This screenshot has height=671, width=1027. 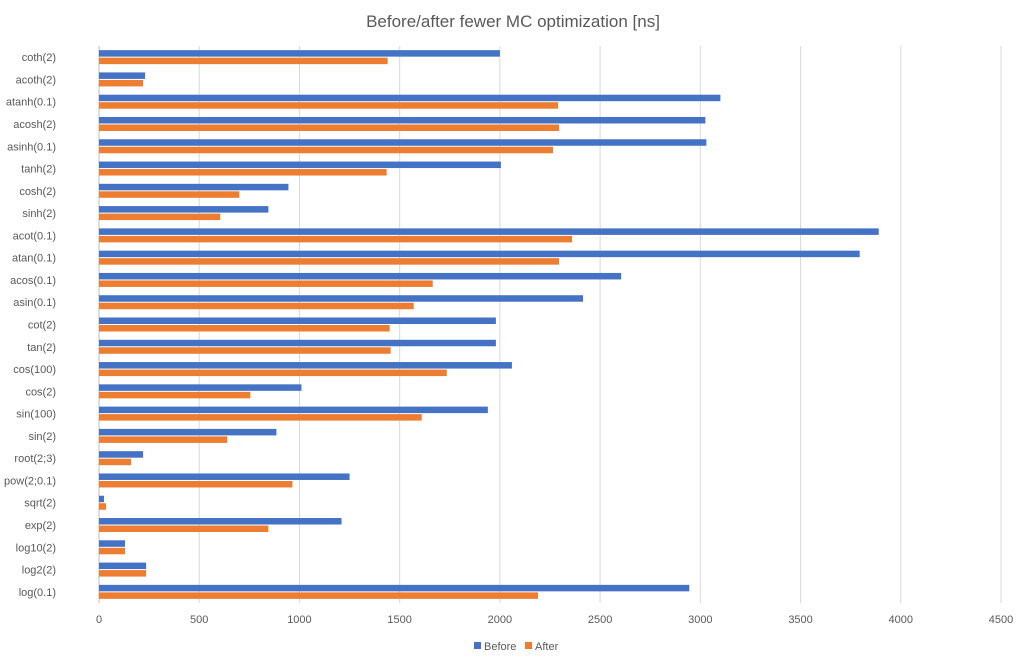 I want to click on category-label: asinh(0.1), so click(x=31, y=147).